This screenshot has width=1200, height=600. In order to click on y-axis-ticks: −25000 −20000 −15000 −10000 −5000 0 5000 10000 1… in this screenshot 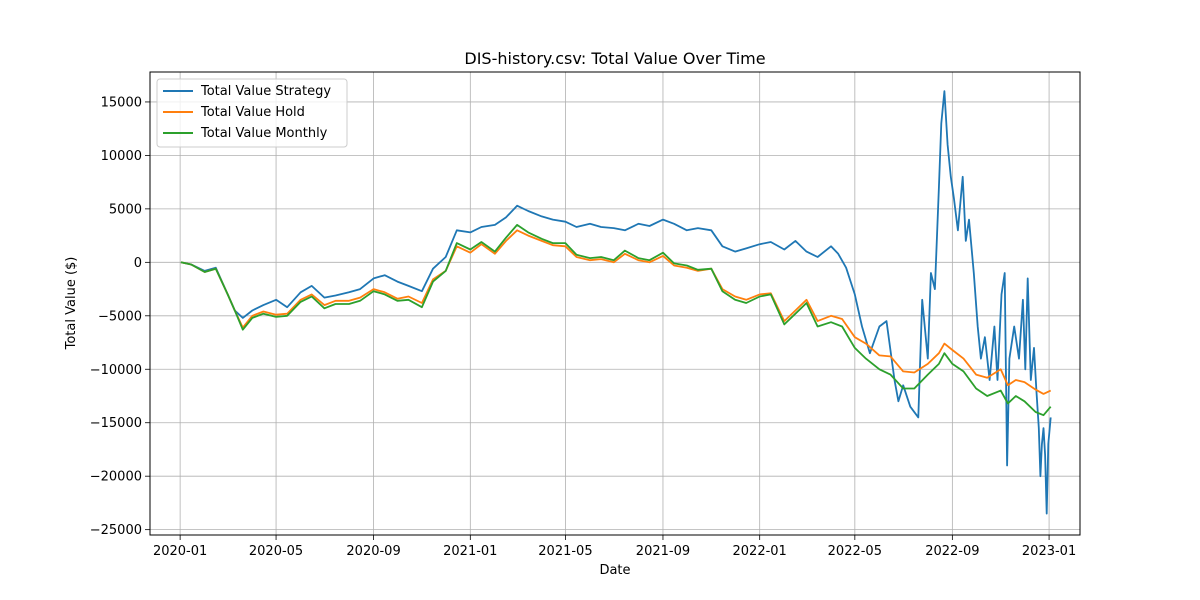, I will do `click(120, 316)`.